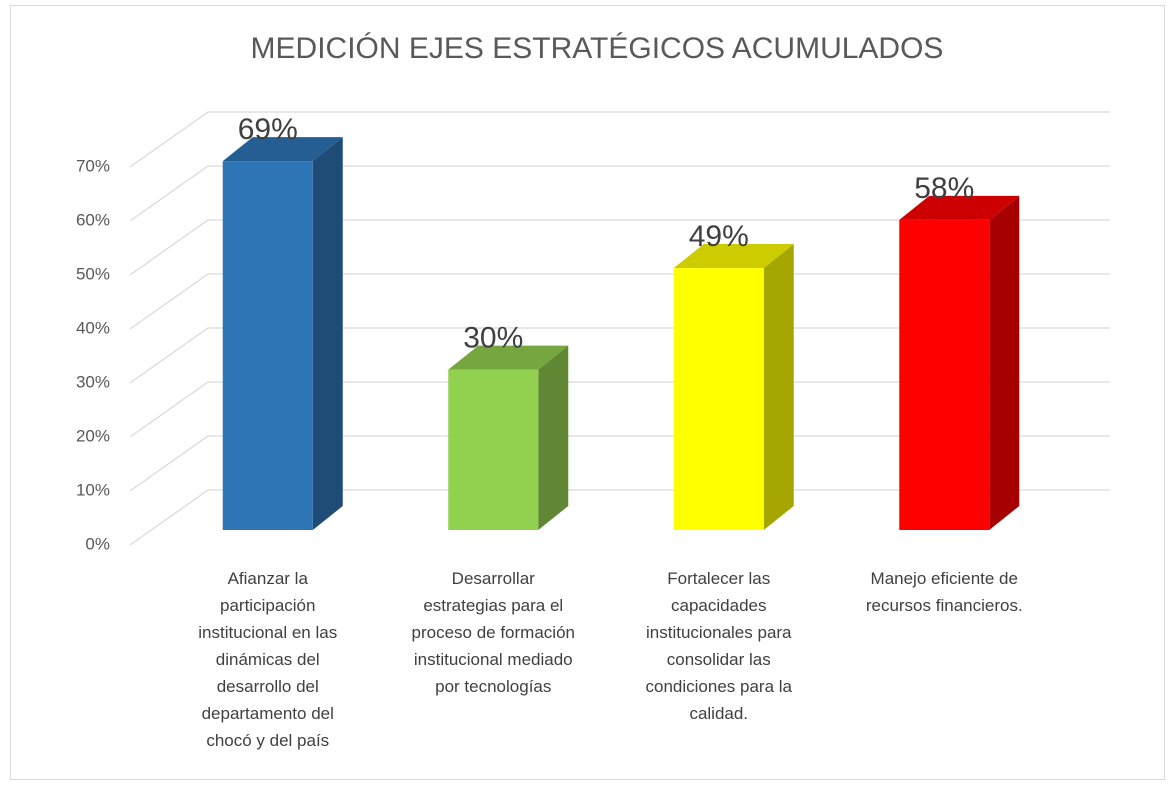 The width and height of the screenshot is (1175, 785). Describe the element at coordinates (93, 273) in the screenshot. I see `y-tick-label: 50%` at that location.